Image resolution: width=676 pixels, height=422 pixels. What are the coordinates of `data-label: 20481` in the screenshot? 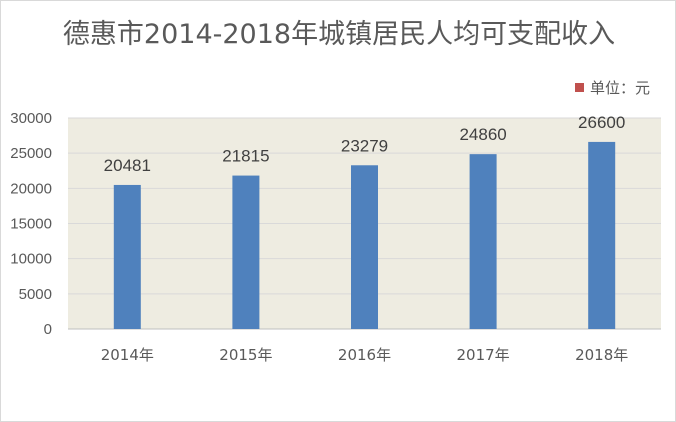 It's located at (127, 165).